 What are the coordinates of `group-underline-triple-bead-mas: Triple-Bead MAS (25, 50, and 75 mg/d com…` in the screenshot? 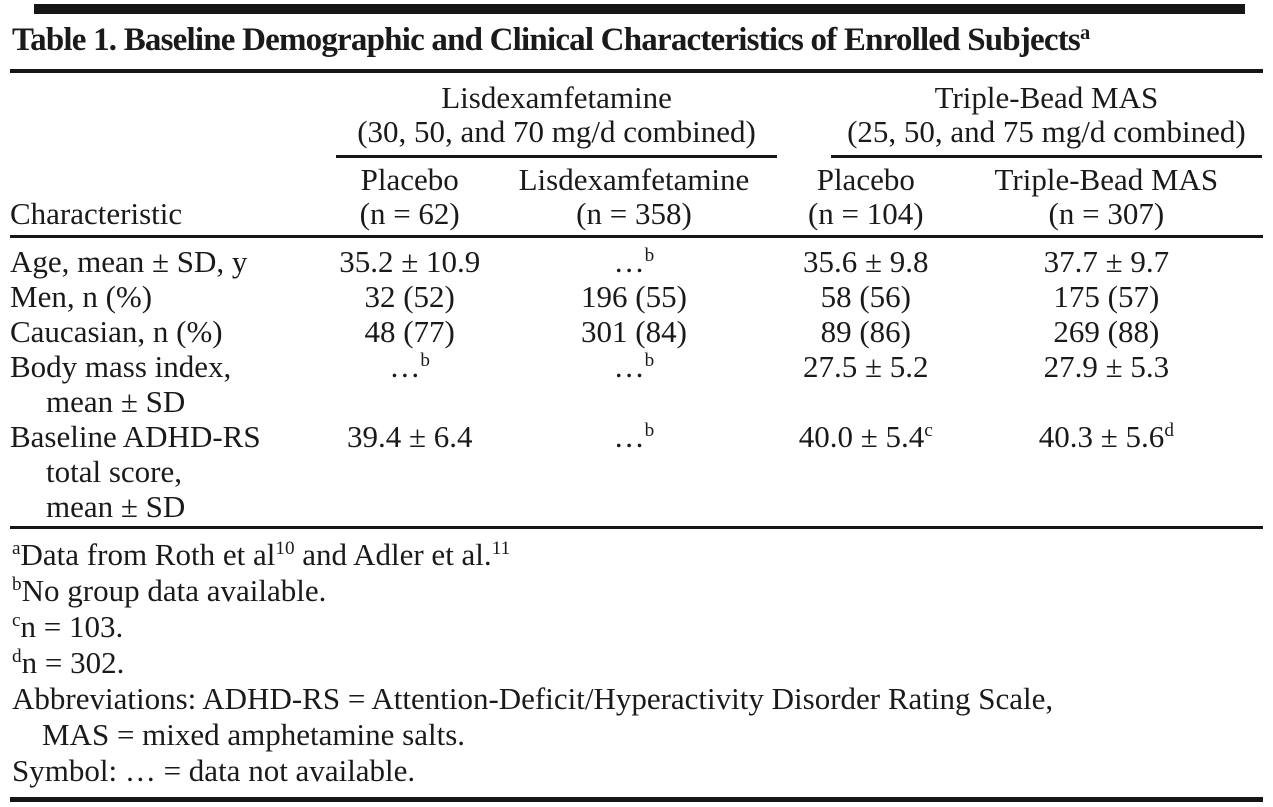 It's located at (1046, 118).